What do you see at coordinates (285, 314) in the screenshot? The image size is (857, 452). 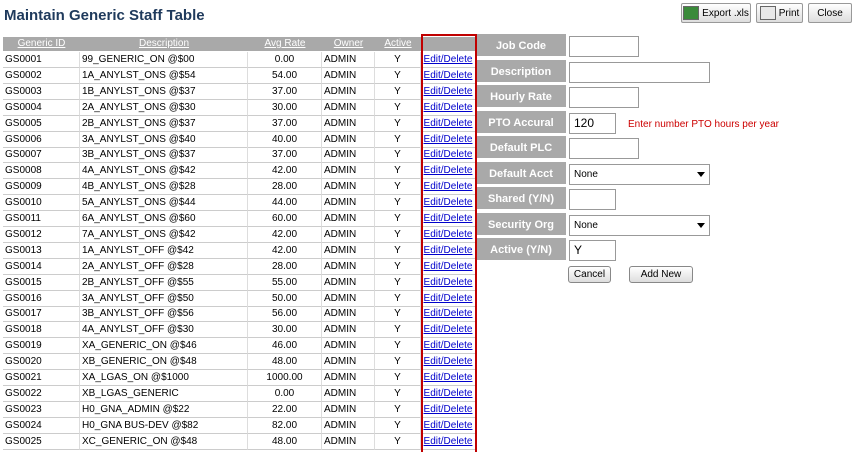 I see `table-cell: 56.00` at bounding box center [285, 314].